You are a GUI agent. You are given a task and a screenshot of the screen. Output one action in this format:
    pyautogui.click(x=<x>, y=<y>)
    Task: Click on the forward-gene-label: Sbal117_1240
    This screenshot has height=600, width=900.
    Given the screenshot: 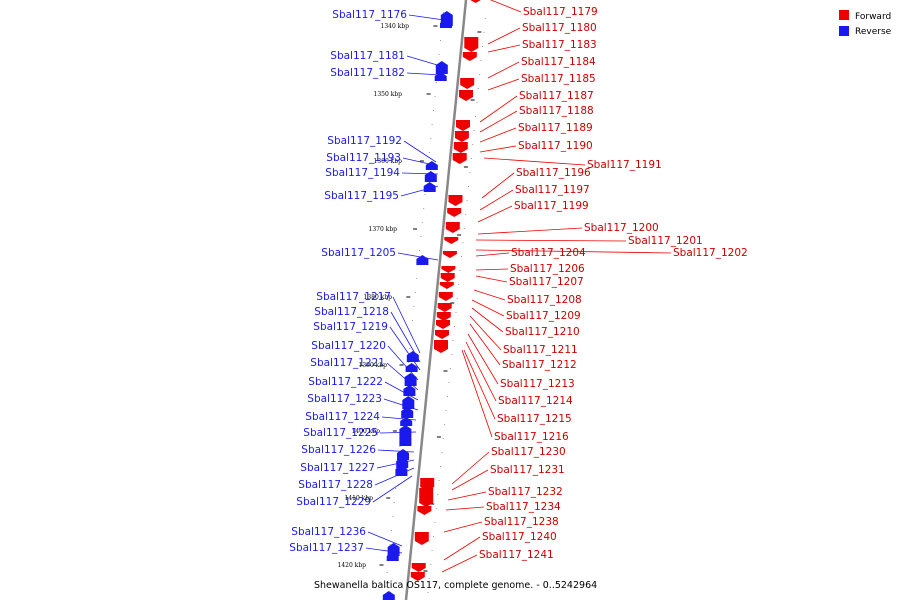 What is the action you would take?
    pyautogui.click(x=519, y=537)
    